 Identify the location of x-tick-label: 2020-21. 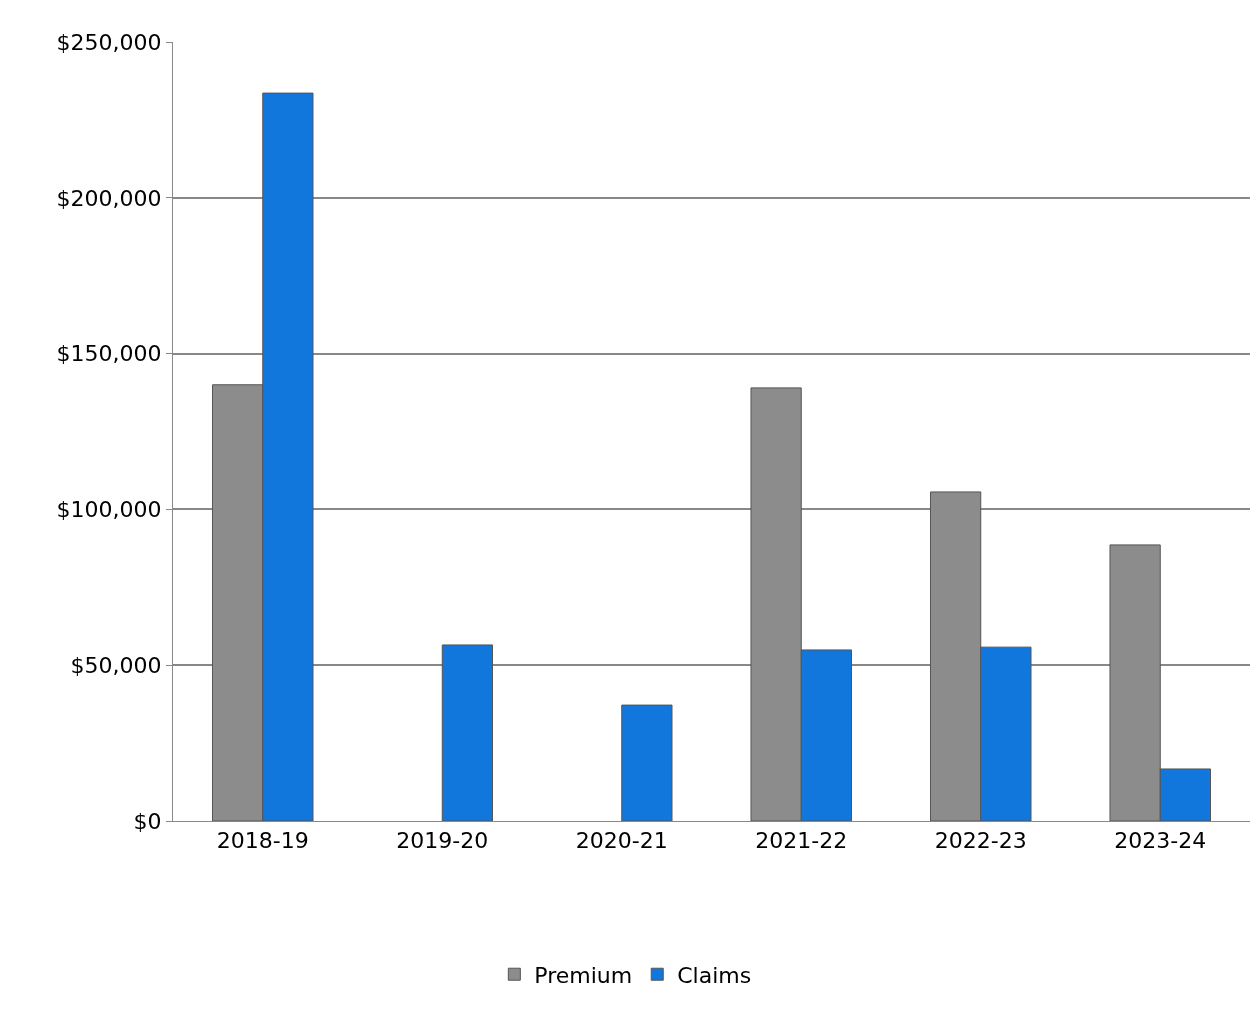
(621, 841).